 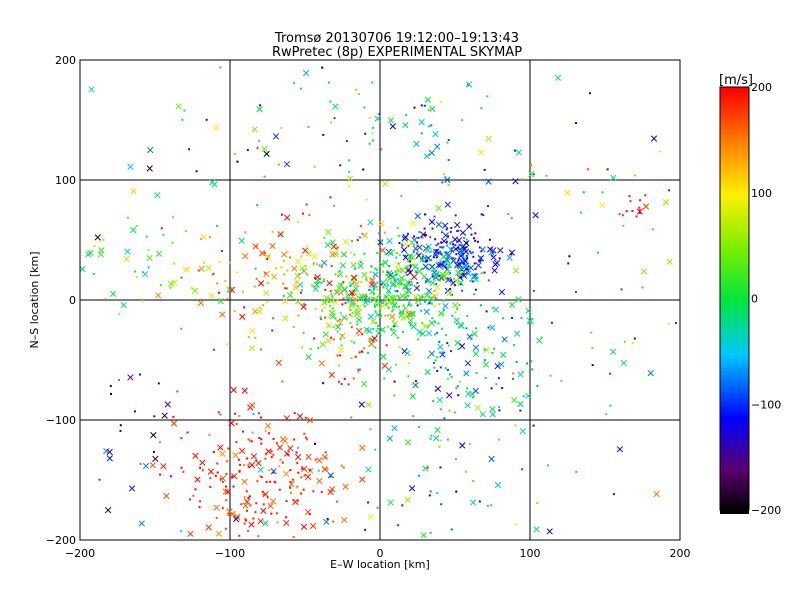 What do you see at coordinates (378, 547) in the screenshot?
I see `x-axis-ticks: −200 −100 0 100 200` at bounding box center [378, 547].